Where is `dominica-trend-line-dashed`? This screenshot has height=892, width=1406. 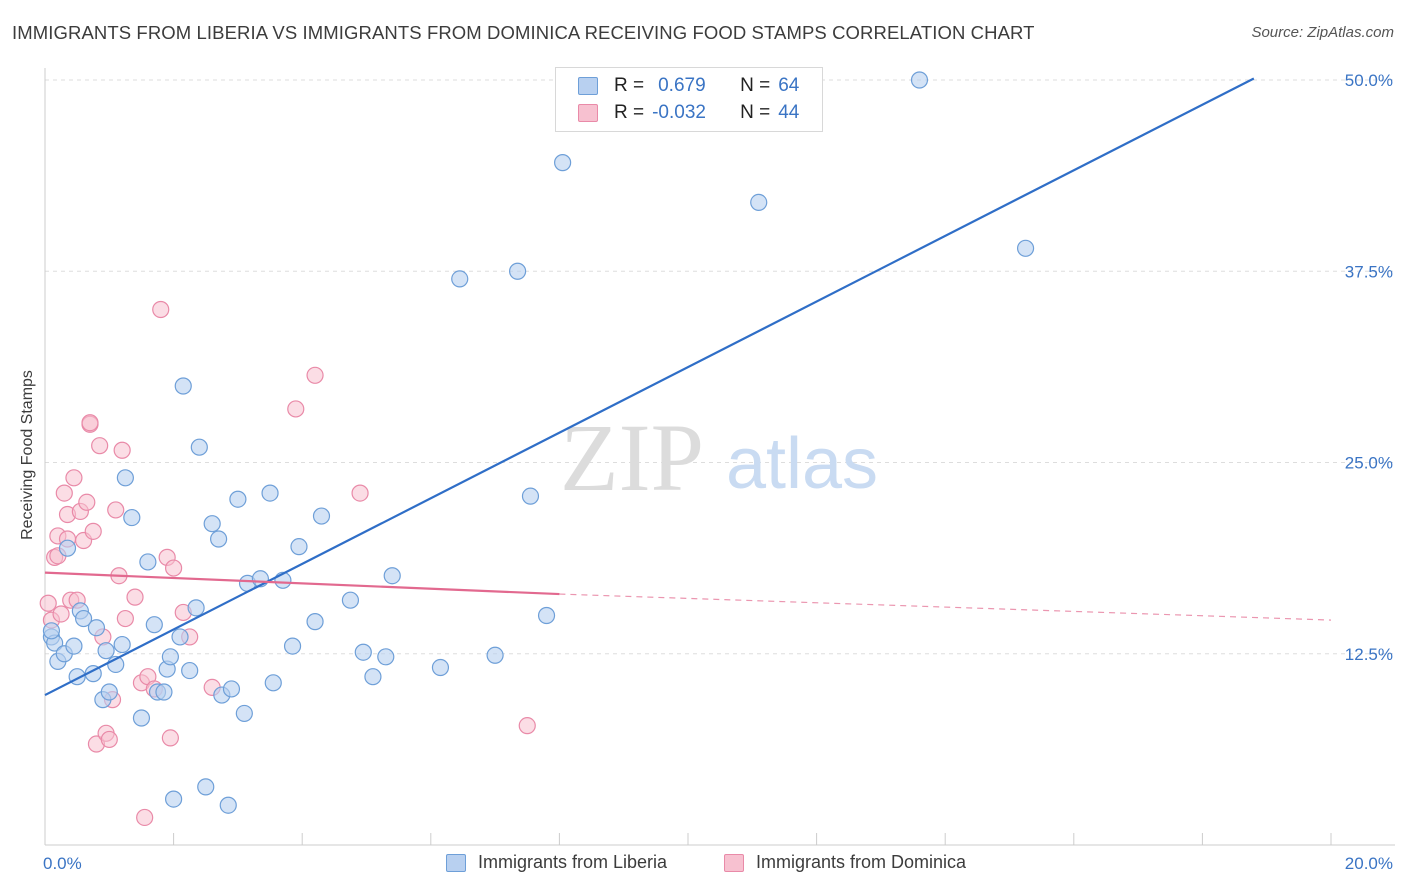 dominica-trend-line-dashed is located at coordinates (945, 607).